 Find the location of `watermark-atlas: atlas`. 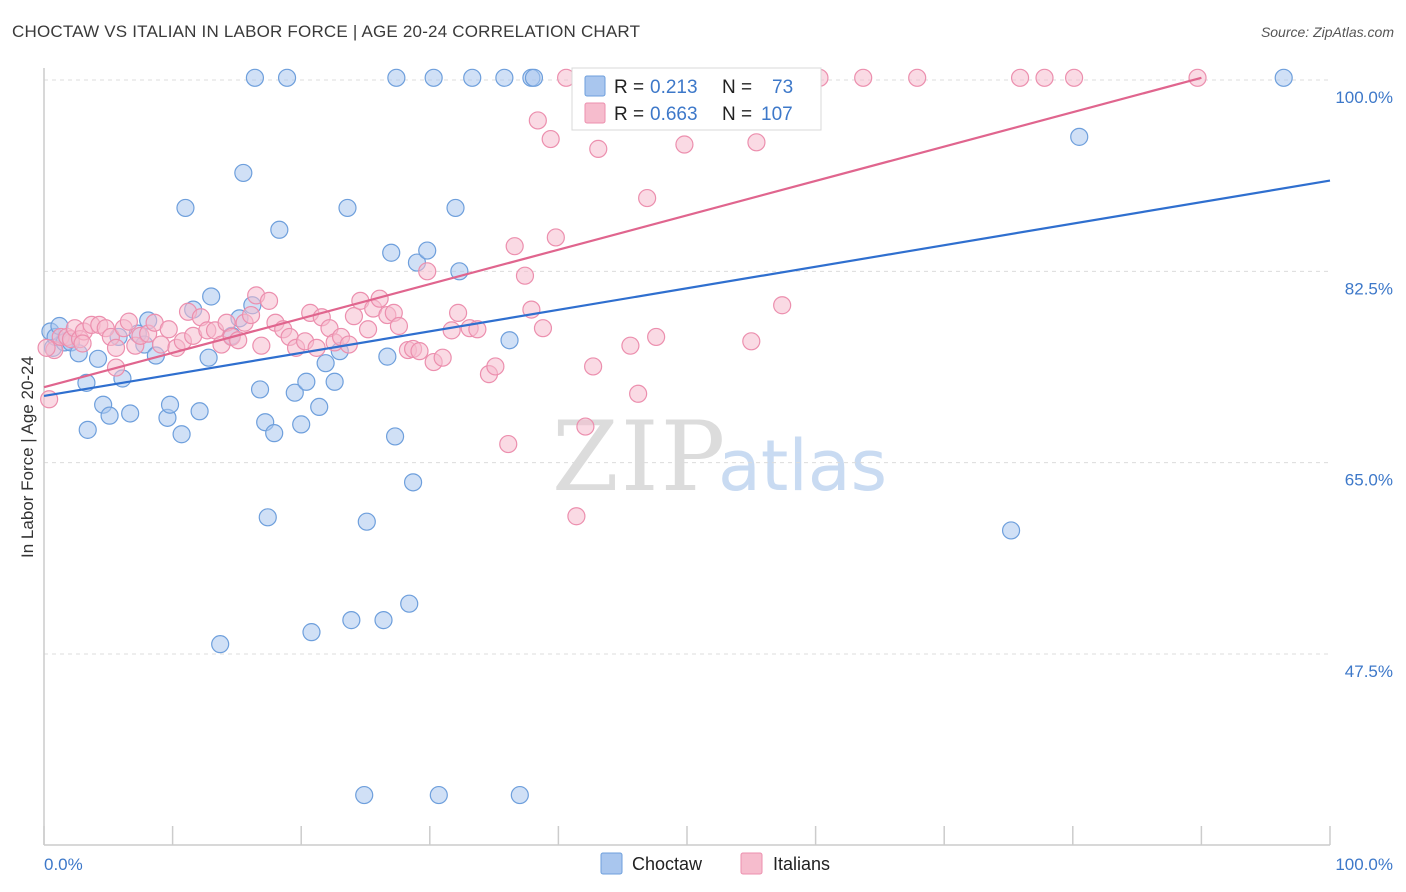

watermark-atlas: atlas is located at coordinates (802, 466).